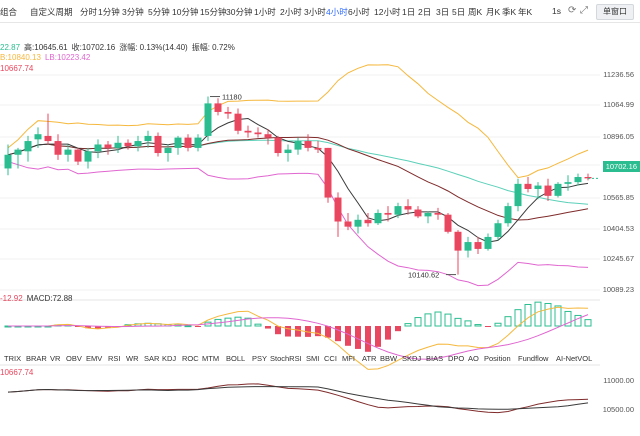  What do you see at coordinates (109, 12) in the screenshot?
I see `period-tab: 1分钟` at bounding box center [109, 12].